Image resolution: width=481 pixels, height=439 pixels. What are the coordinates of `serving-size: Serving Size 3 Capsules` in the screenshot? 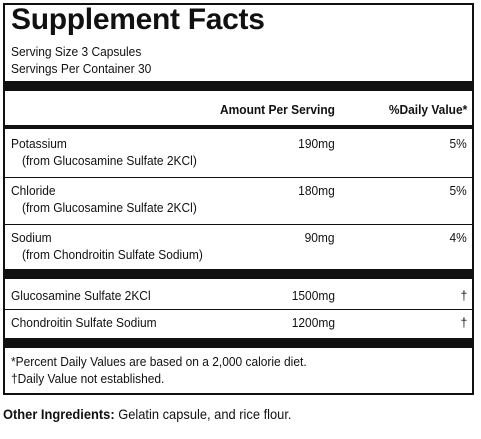 It's located at (76, 51).